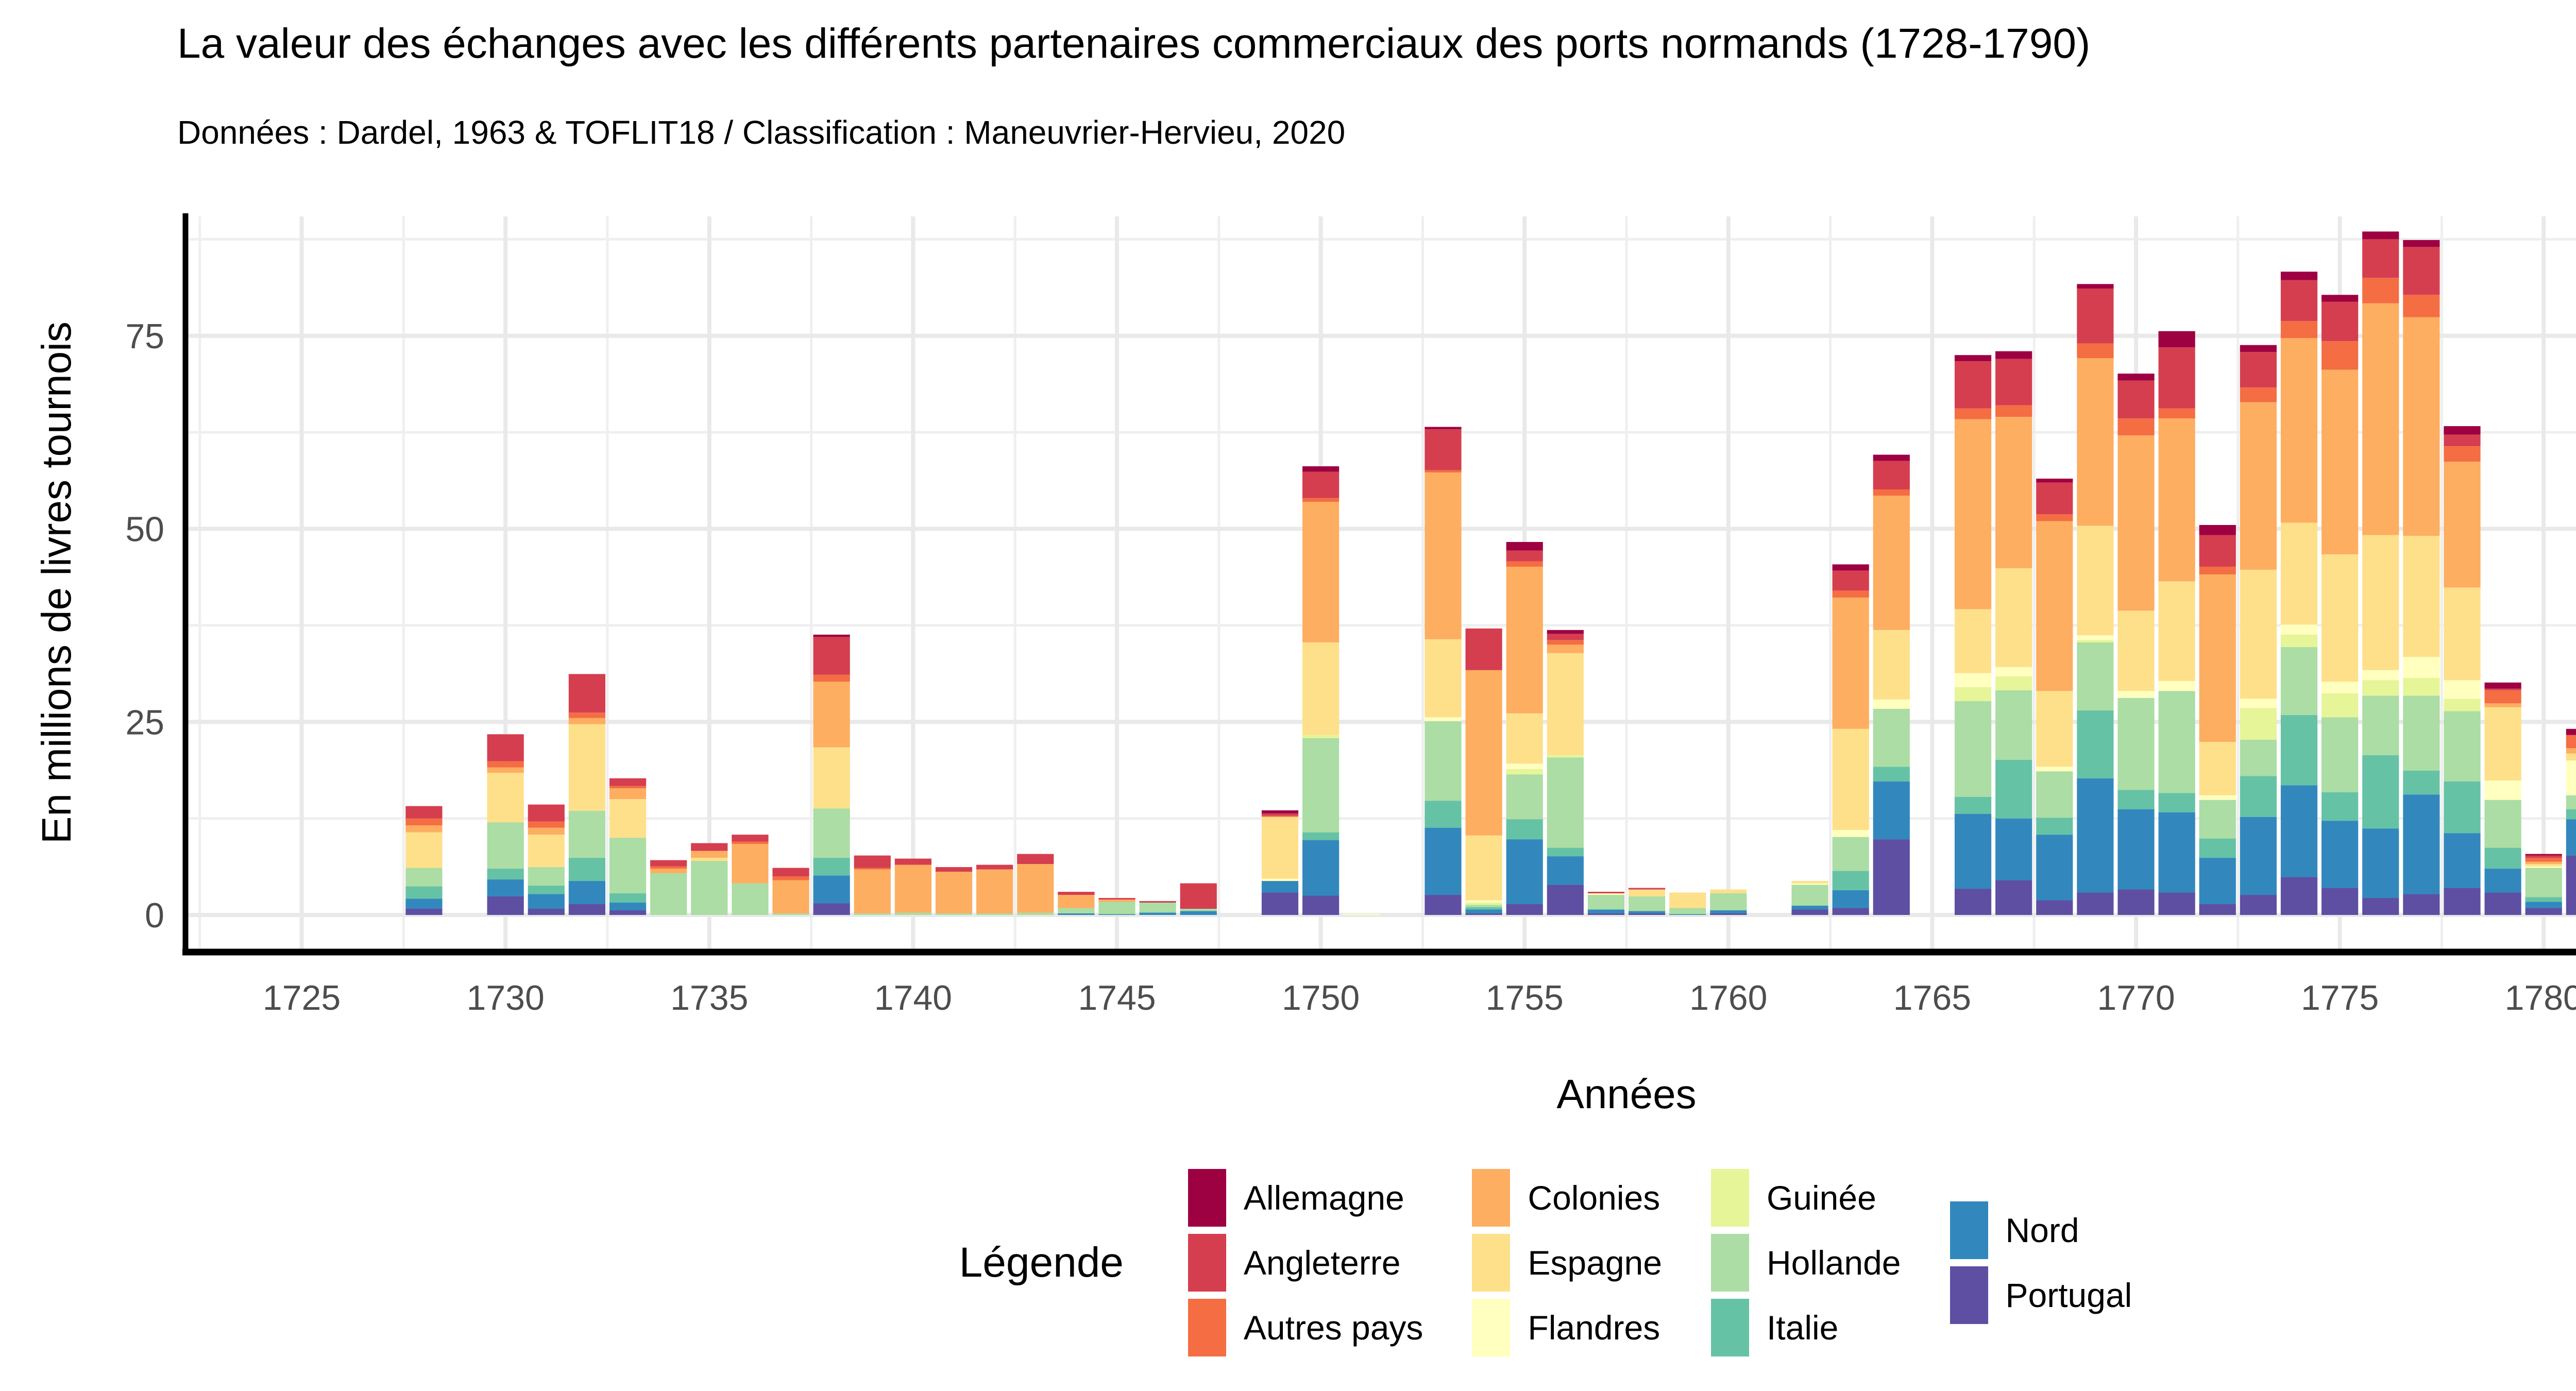  What do you see at coordinates (1323, 1198) in the screenshot?
I see `legend-label-allemagne: Allemagne` at bounding box center [1323, 1198].